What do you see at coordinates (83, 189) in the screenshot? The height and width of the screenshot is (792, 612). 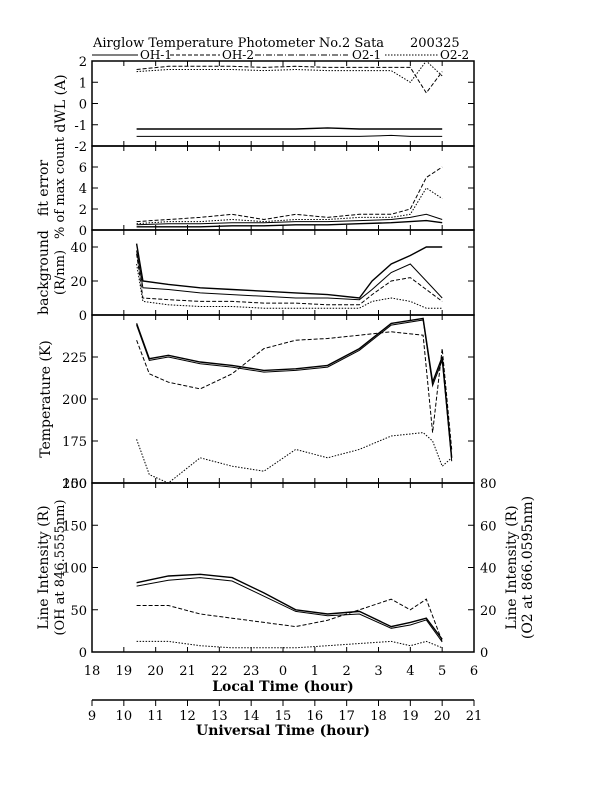 I see `y-tick-label-fit-error: 4` at bounding box center [83, 189].